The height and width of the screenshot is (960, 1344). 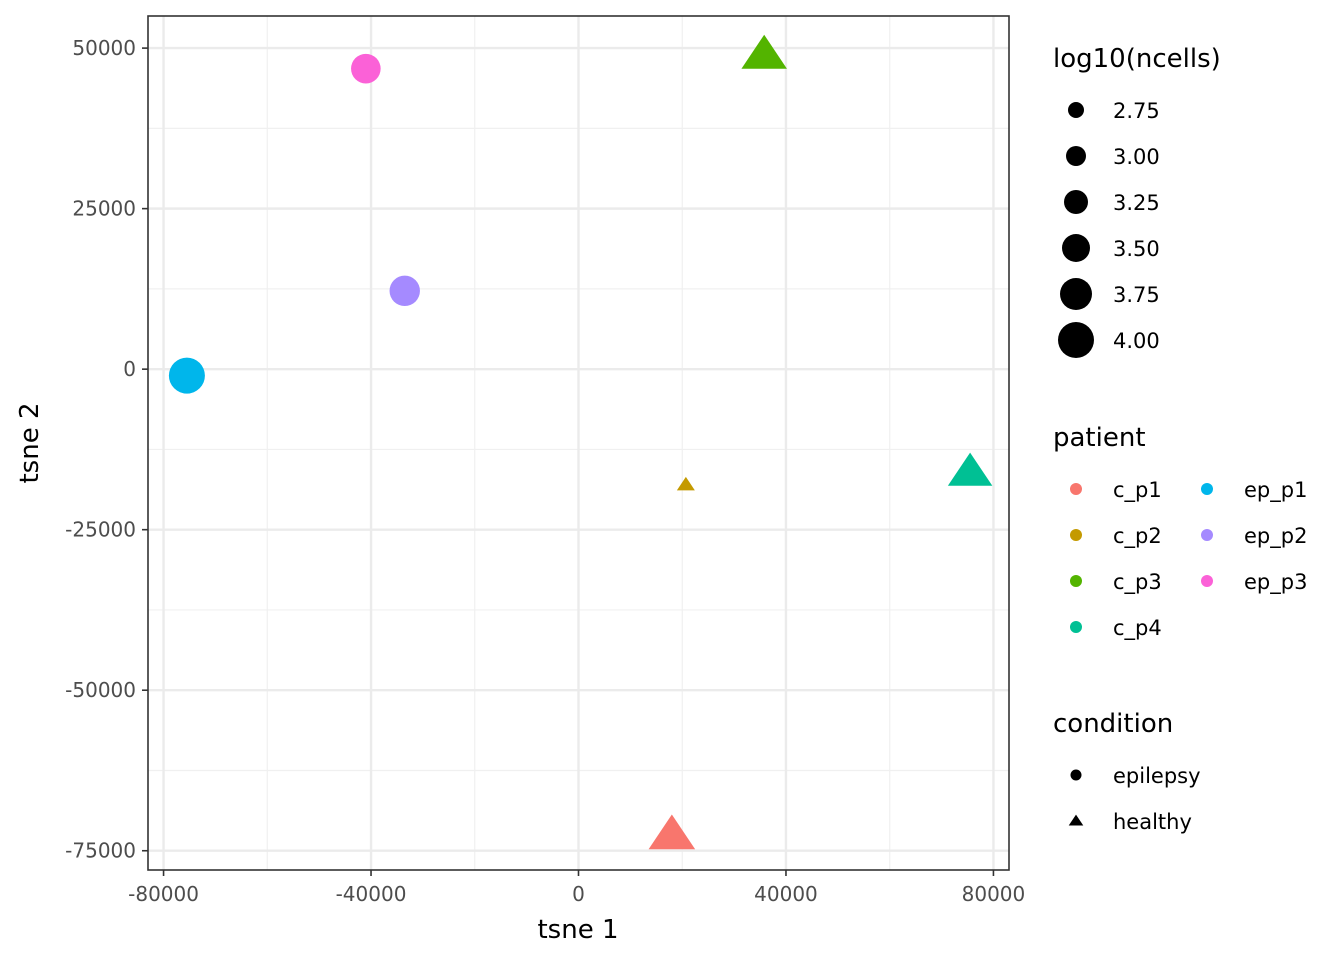 What do you see at coordinates (186, 375) in the screenshot?
I see `data-point-ep_p1` at bounding box center [186, 375].